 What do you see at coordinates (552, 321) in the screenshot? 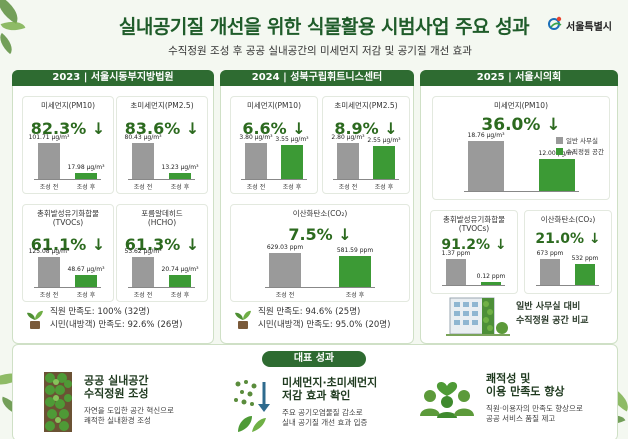
I see `comparison-note-line: 수직정원 공간 비교` at bounding box center [552, 321].